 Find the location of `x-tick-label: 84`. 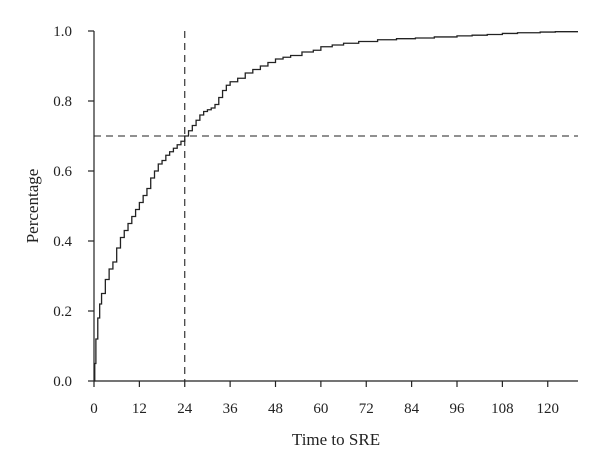

x-tick-label: 84 is located at coordinates (412, 409).